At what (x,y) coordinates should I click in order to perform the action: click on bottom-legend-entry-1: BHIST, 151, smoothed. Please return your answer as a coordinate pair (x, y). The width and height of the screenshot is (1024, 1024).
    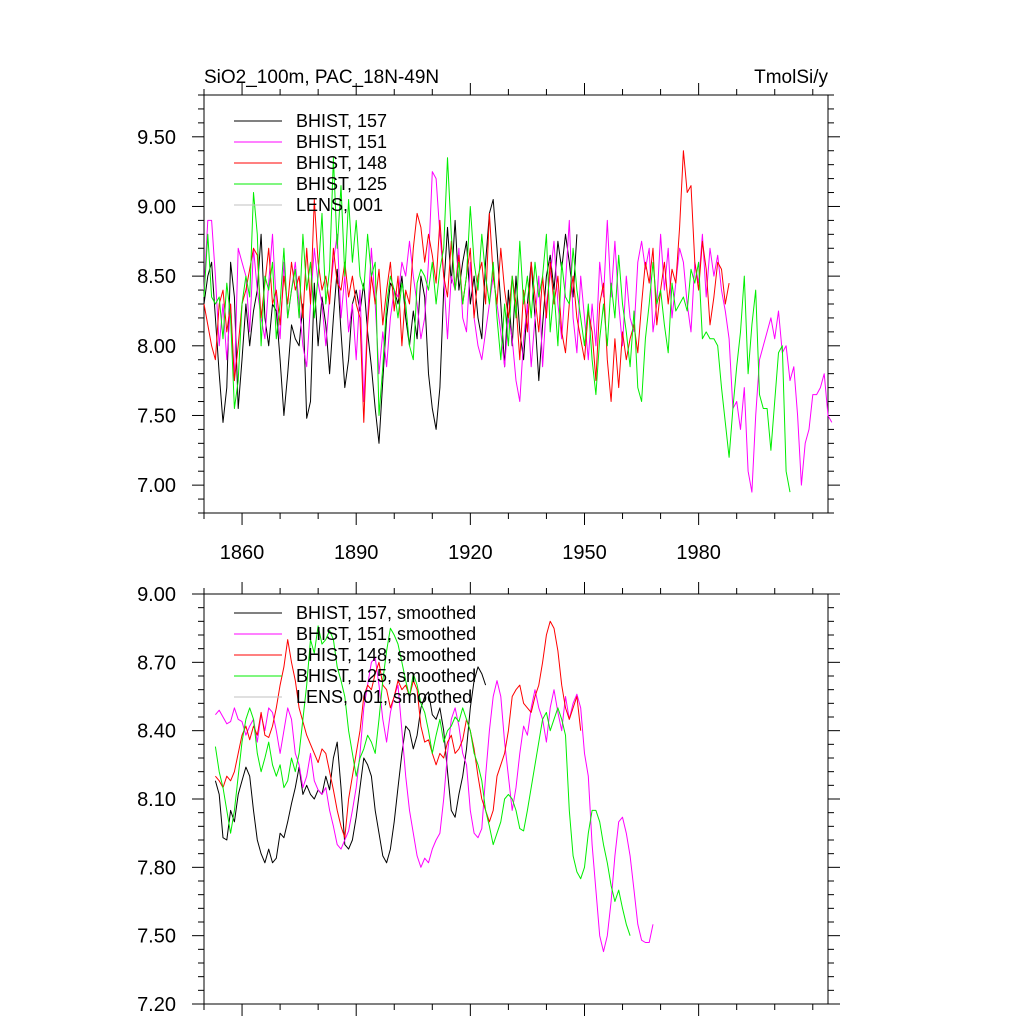
    Looking at the image, I should click on (355, 634).